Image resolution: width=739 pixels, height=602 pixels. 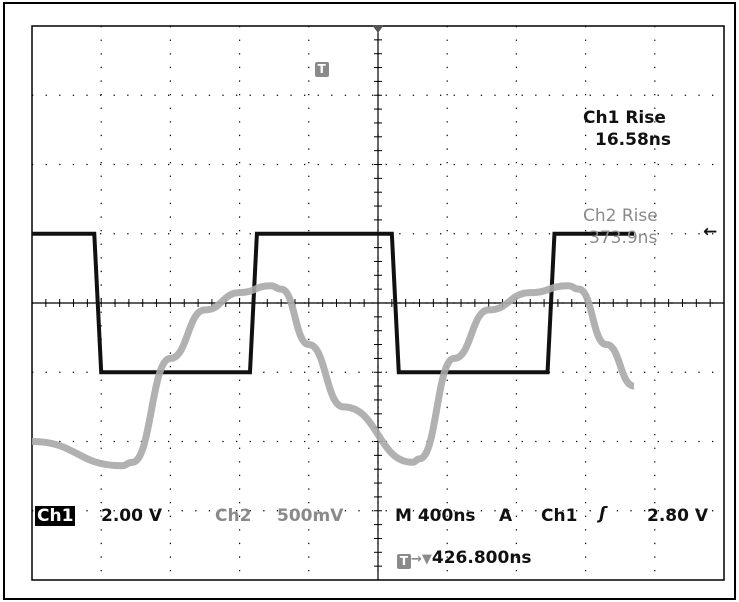 What do you see at coordinates (559, 516) in the screenshot?
I see `trigger-source: Ch1` at bounding box center [559, 516].